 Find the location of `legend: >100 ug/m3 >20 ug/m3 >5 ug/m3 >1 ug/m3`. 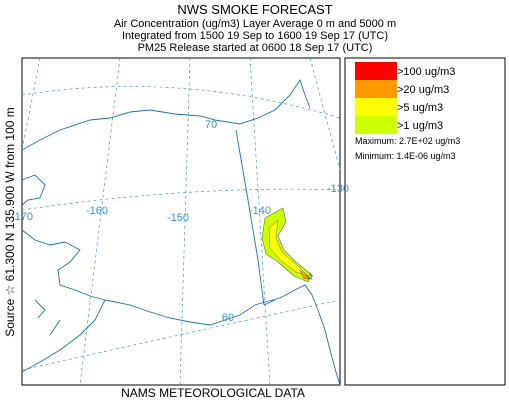

legend: >100 ug/m3 >20 ug/m3 >5 ug/m3 >1 ug/m3 is located at coordinates (405, 98).